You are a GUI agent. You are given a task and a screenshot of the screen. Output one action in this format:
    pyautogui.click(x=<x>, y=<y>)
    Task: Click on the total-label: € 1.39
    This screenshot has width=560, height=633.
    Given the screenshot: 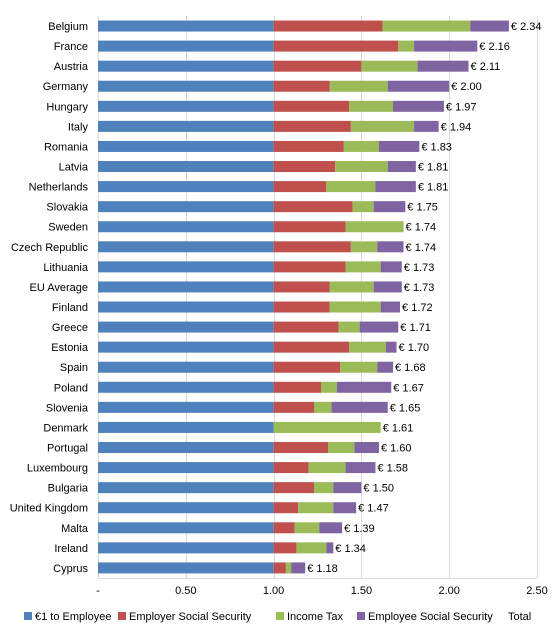 What is the action you would take?
    pyautogui.click(x=359, y=529)
    